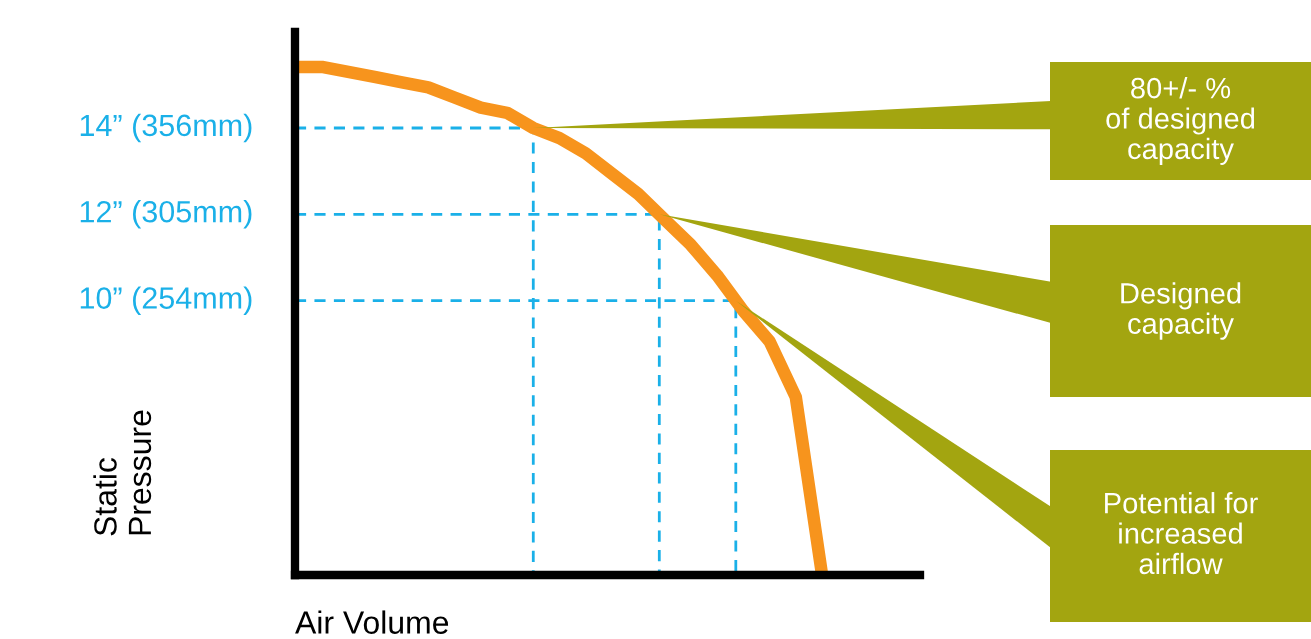 The height and width of the screenshot is (639, 1311). What do you see at coordinates (166, 214) in the screenshot?
I see `ref-line-label: 12” (305mm)` at bounding box center [166, 214].